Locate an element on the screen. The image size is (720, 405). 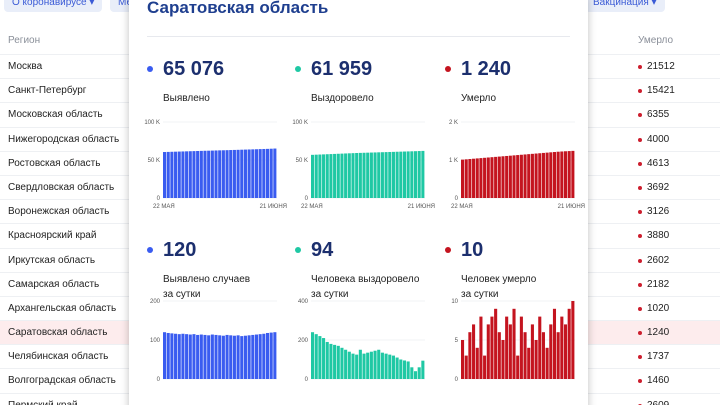
header-region: Регион is located at coordinates (24, 40).